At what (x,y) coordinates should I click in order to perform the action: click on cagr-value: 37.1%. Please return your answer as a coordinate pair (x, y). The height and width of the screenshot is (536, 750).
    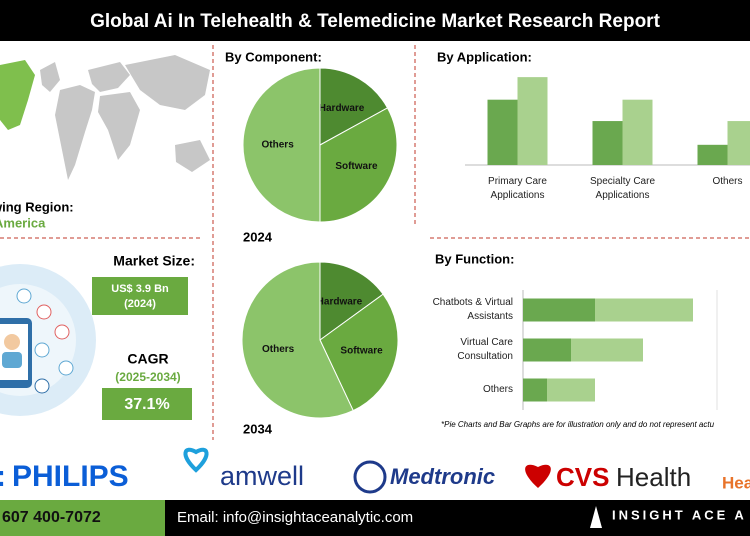
    Looking at the image, I should click on (146, 404).